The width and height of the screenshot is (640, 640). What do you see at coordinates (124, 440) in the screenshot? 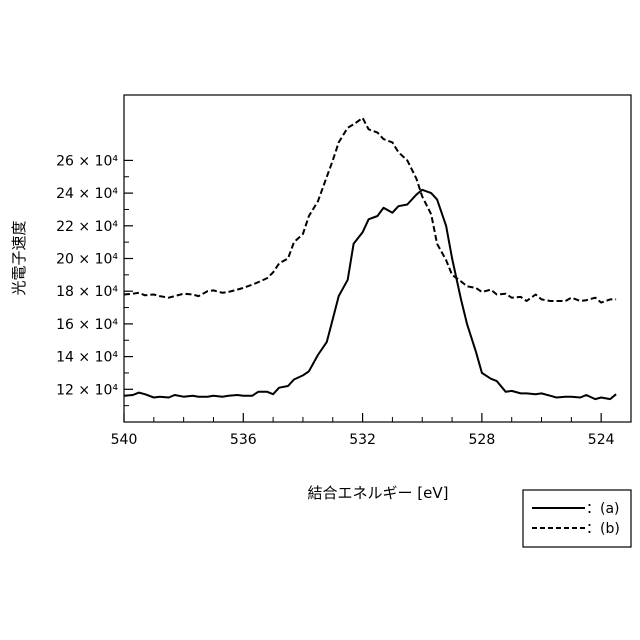
I see `x-tick-label-0: 540` at bounding box center [124, 440].